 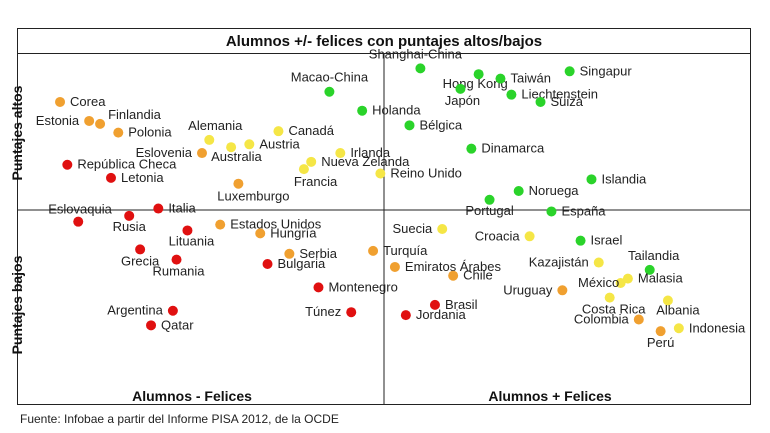 I want to click on point-rumania, so click(x=176, y=259).